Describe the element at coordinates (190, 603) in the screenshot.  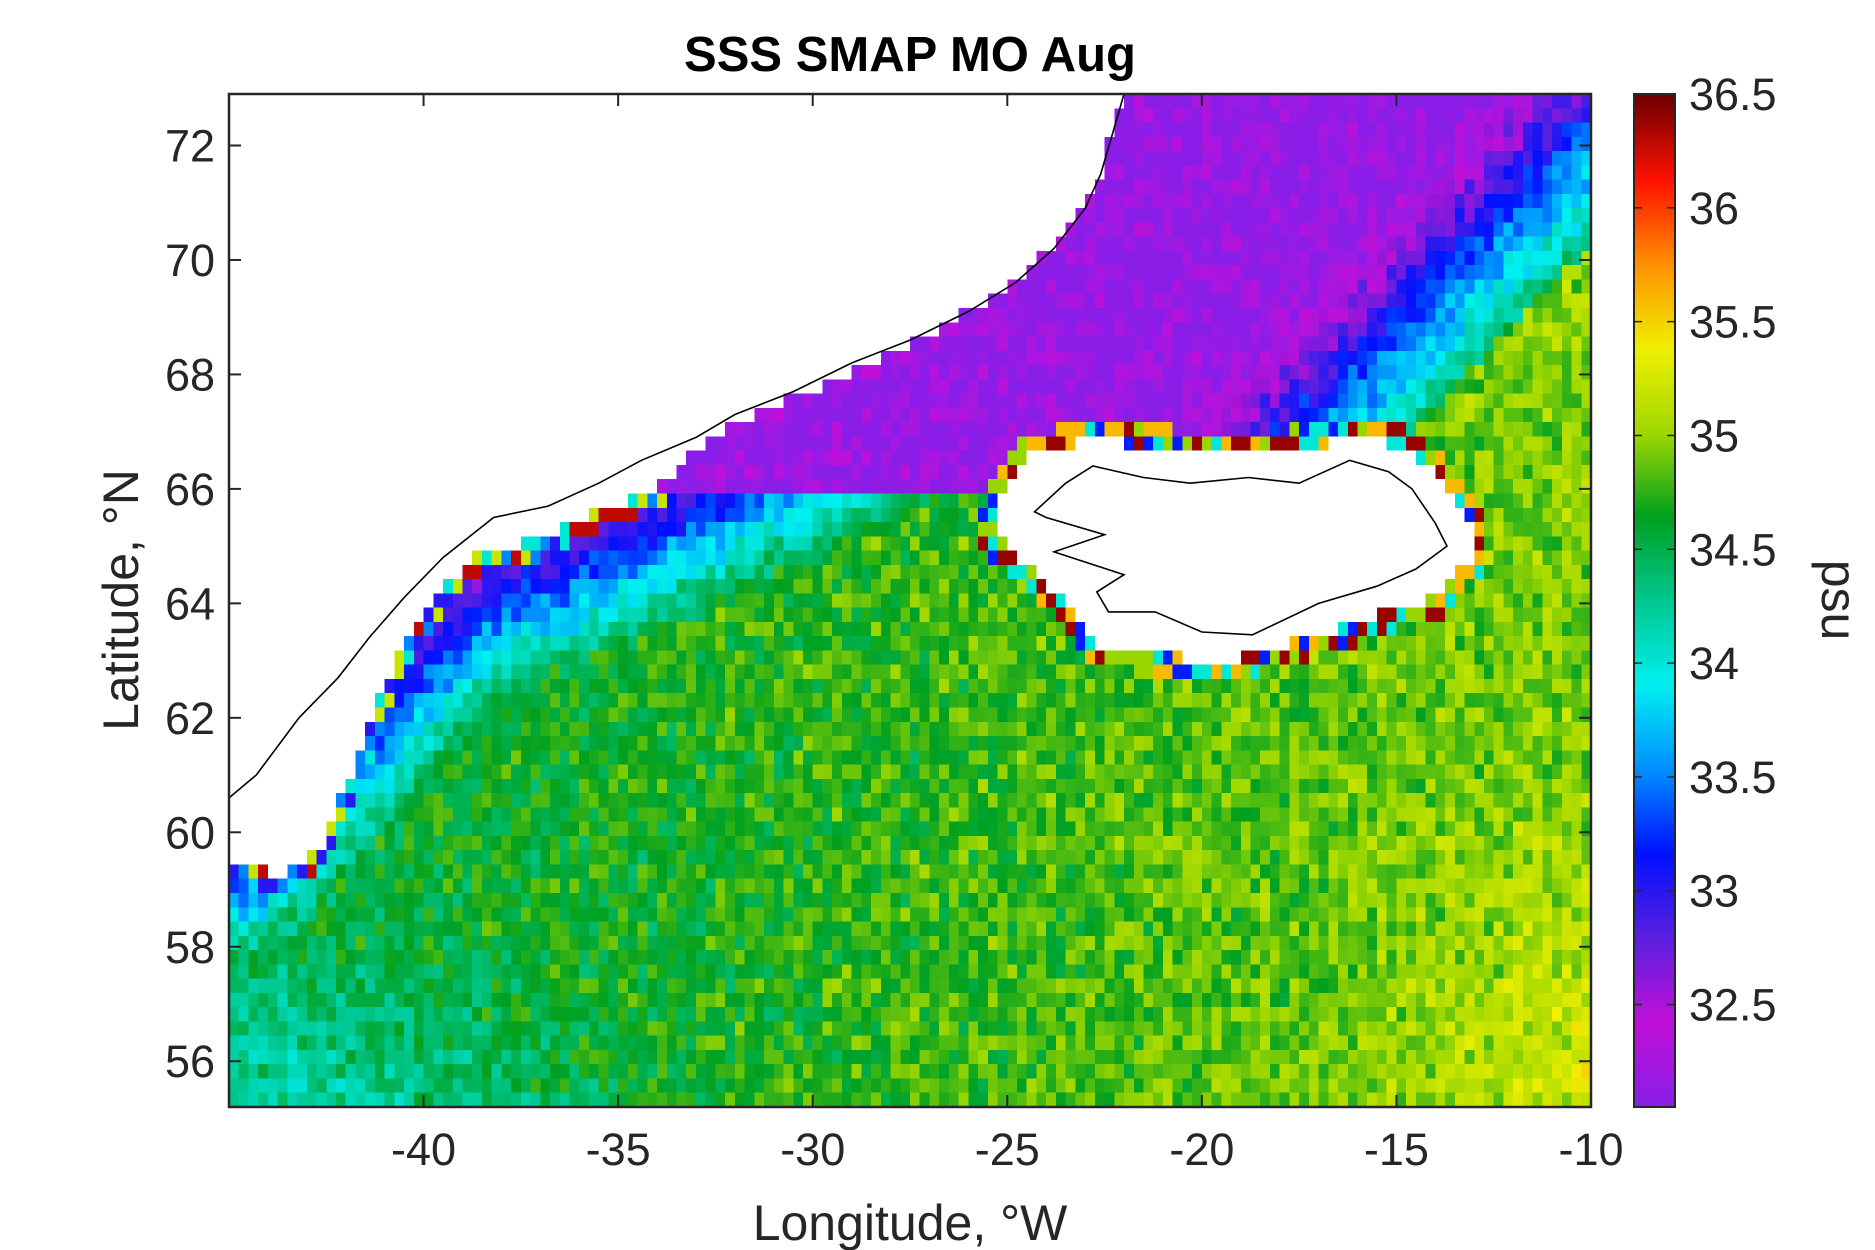
I see `y-tick-label: 64` at that location.